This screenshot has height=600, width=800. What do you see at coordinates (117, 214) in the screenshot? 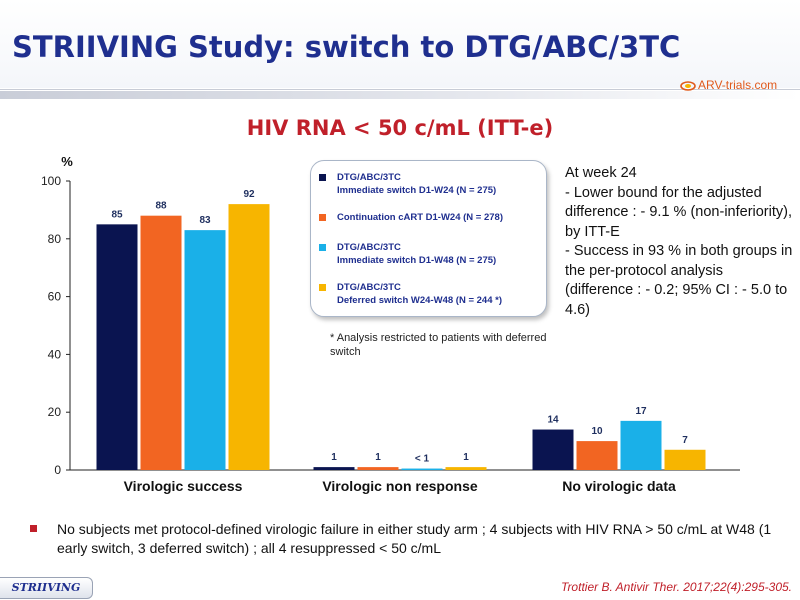
I see `bar-value-label: 85` at bounding box center [117, 214].